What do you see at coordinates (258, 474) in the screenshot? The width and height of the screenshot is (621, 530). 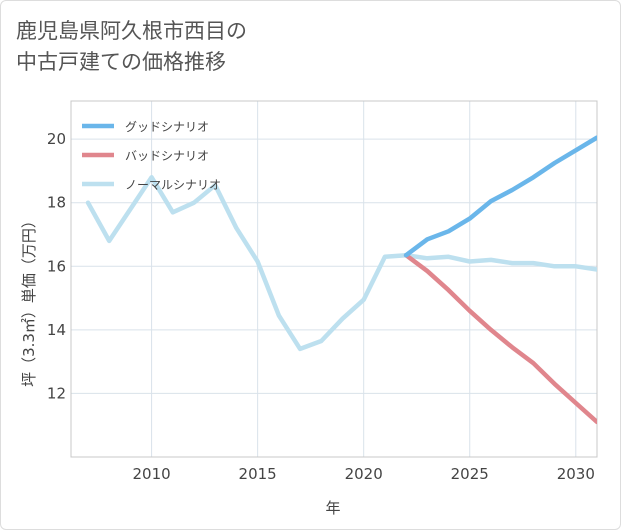 I see `x-tick-label: 2015` at bounding box center [258, 474].